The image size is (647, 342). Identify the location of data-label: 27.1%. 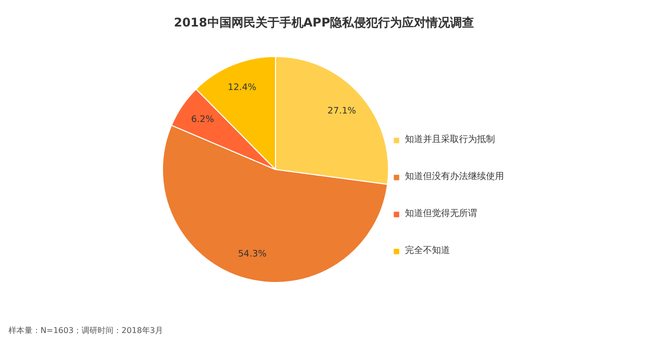
(342, 111).